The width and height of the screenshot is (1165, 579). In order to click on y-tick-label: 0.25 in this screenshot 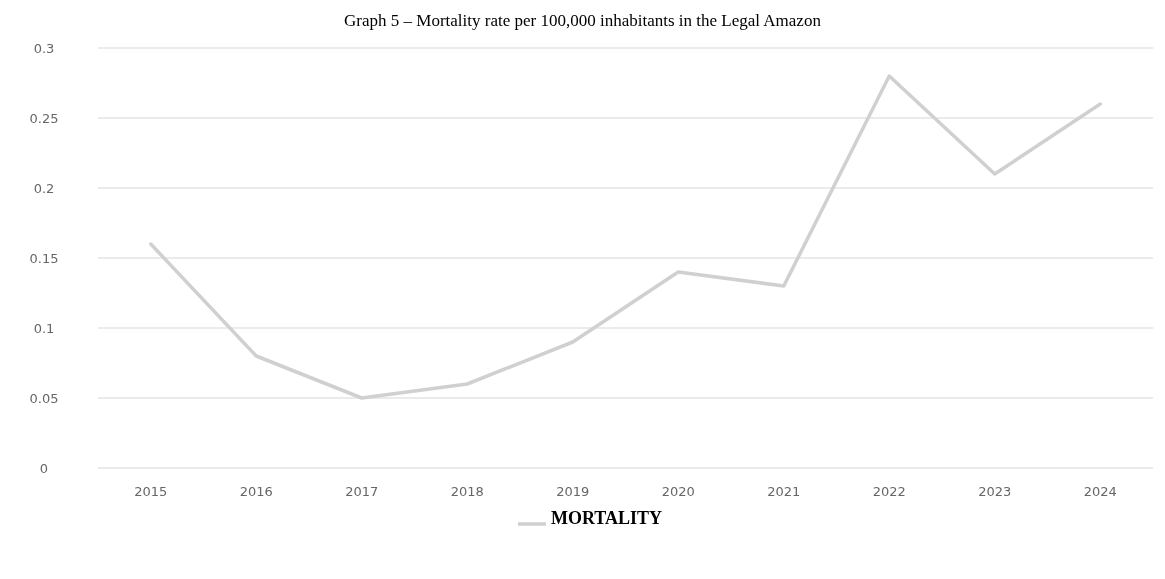, I will do `click(44, 118)`.